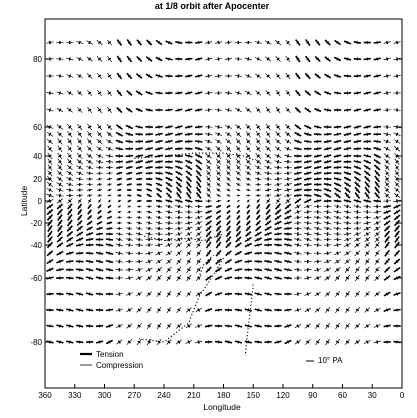 The image size is (417, 418). What do you see at coordinates (119, 365) in the screenshot?
I see `compression-legend-label: Compression` at bounding box center [119, 365].